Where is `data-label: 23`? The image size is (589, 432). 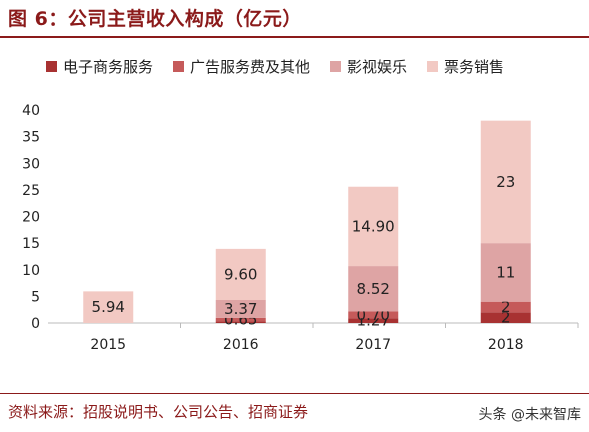 data-label: 23 is located at coordinates (505, 182).